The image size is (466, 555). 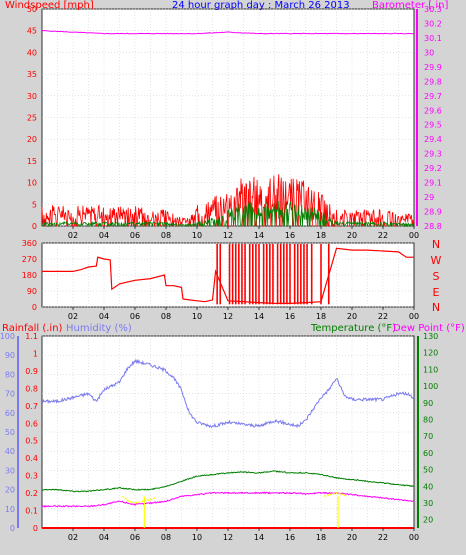 What do you see at coordinates (227, 32) in the screenshot?
I see `barometer-line` at bounding box center [227, 32].